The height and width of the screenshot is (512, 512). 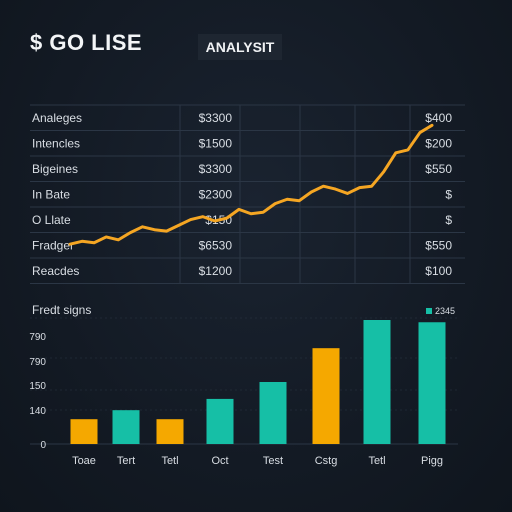 What do you see at coordinates (126, 461) in the screenshot?
I see `x-tick-label: Tert` at bounding box center [126, 461].